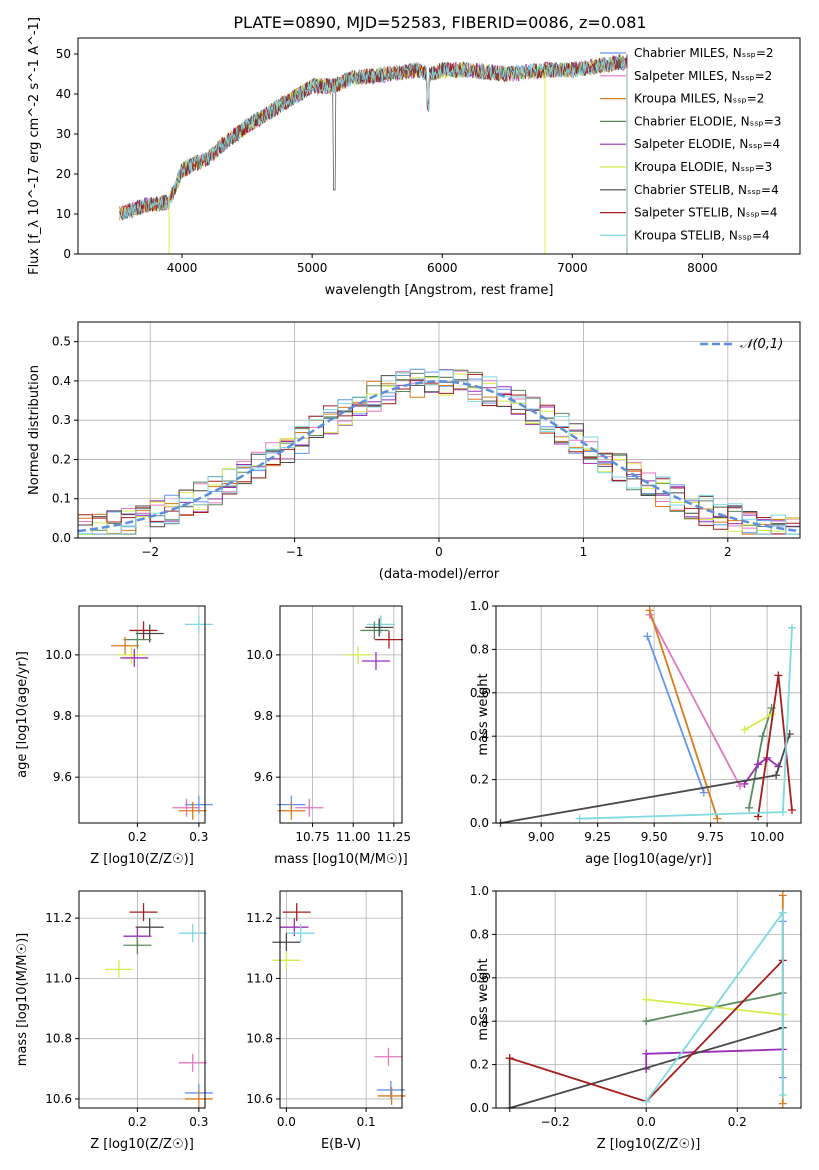  What do you see at coordinates (702, 268) in the screenshot?
I see `x-tick-label: 8000` at bounding box center [702, 268].